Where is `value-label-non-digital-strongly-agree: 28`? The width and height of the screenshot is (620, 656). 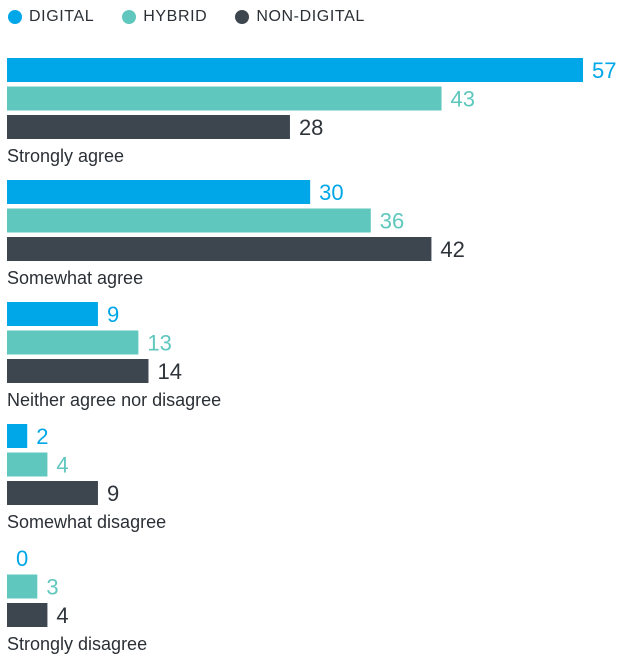 value-label-non-digital-strongly-agree: 28 is located at coordinates (311, 127).